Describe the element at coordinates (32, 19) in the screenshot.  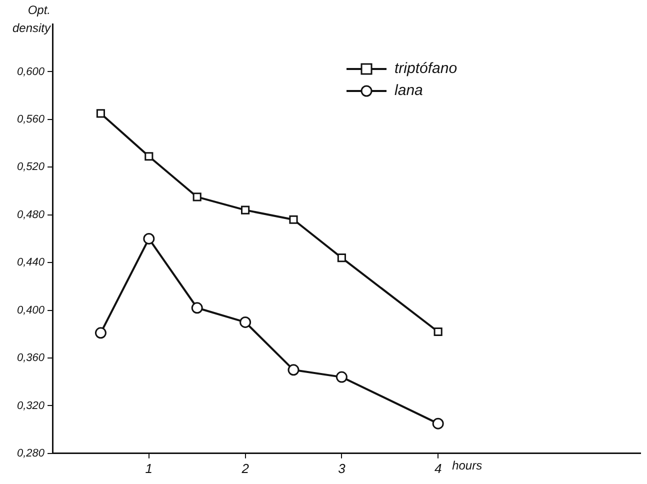
I see `y-axis-title: Opt. density` at that location.